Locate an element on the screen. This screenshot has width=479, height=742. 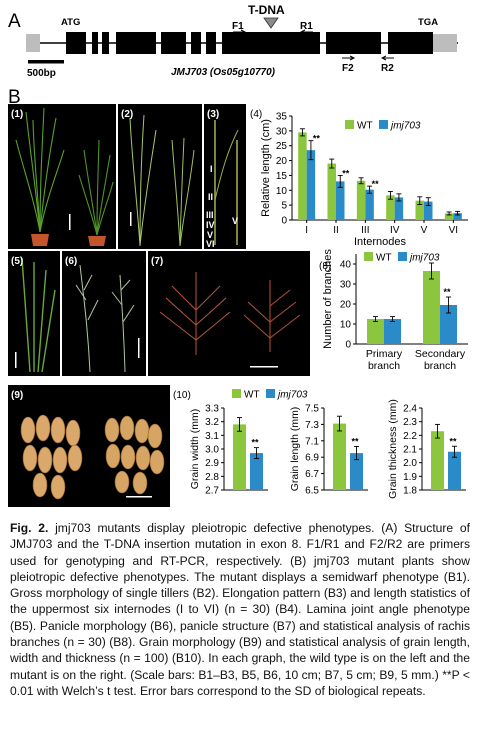
tiller-wt is located at coordinates (143, 180).